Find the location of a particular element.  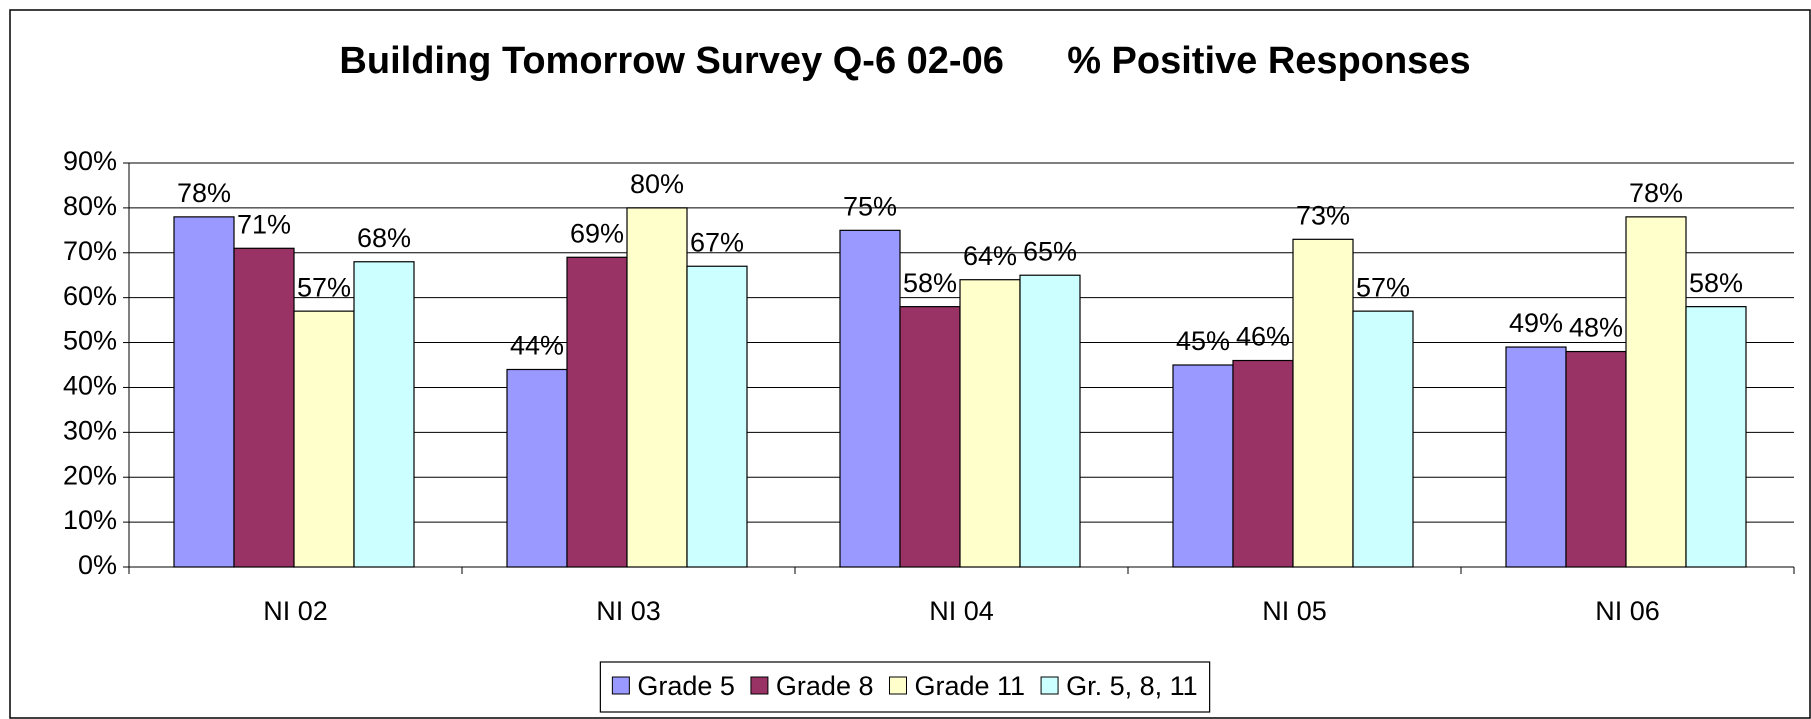

x-tick-label: NI 02 is located at coordinates (295, 611).